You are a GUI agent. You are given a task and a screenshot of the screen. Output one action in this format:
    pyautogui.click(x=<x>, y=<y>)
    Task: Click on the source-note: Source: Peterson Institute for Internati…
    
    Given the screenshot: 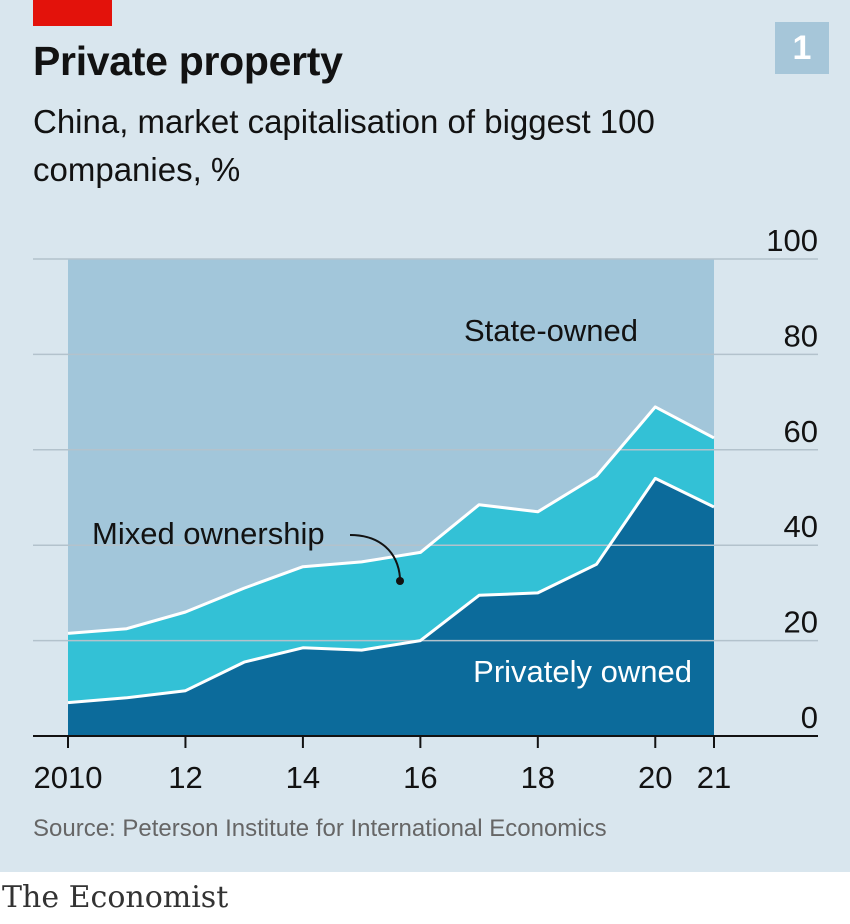 What is the action you would take?
    pyautogui.click(x=320, y=828)
    